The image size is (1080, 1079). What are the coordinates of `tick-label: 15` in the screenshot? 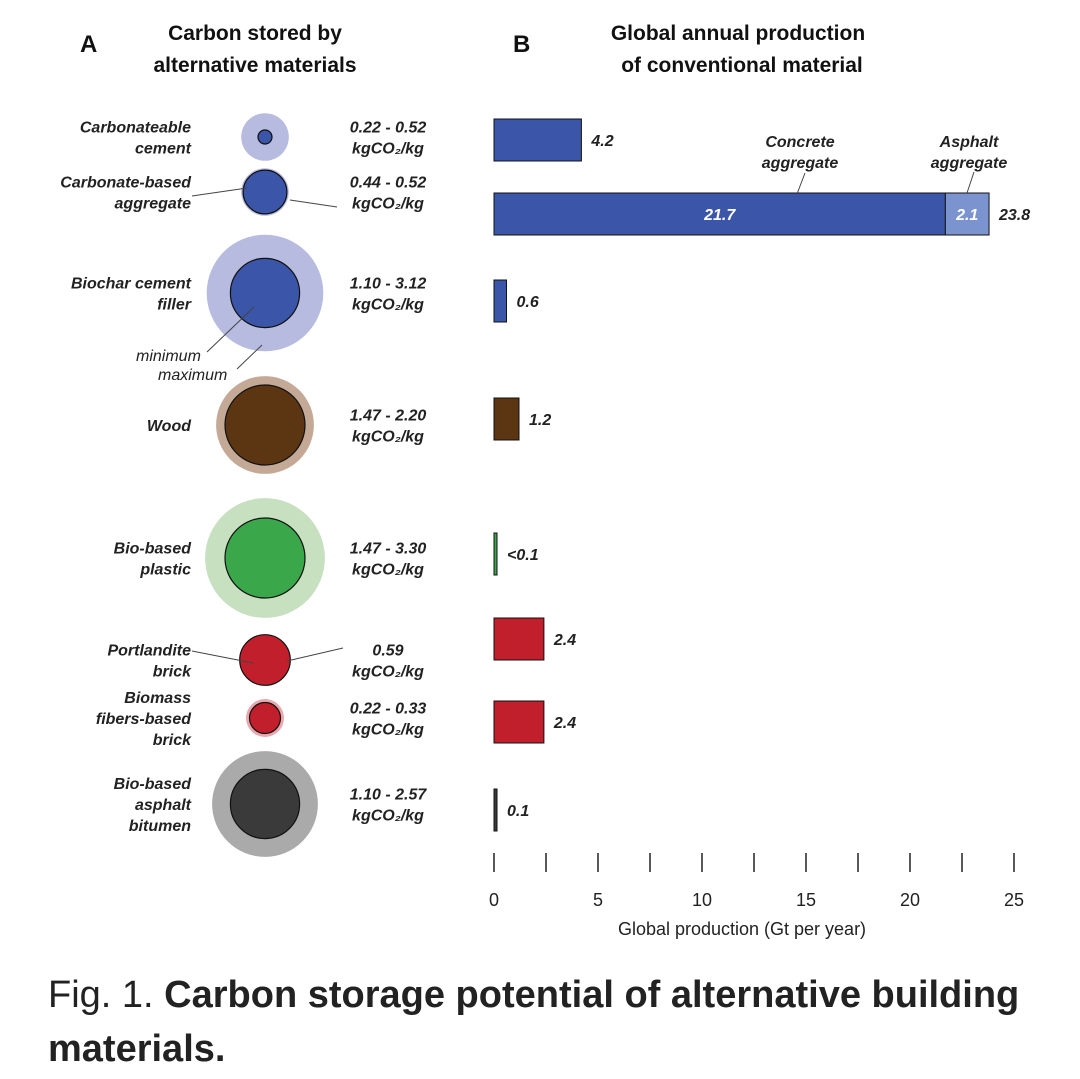 It's located at (806, 900).